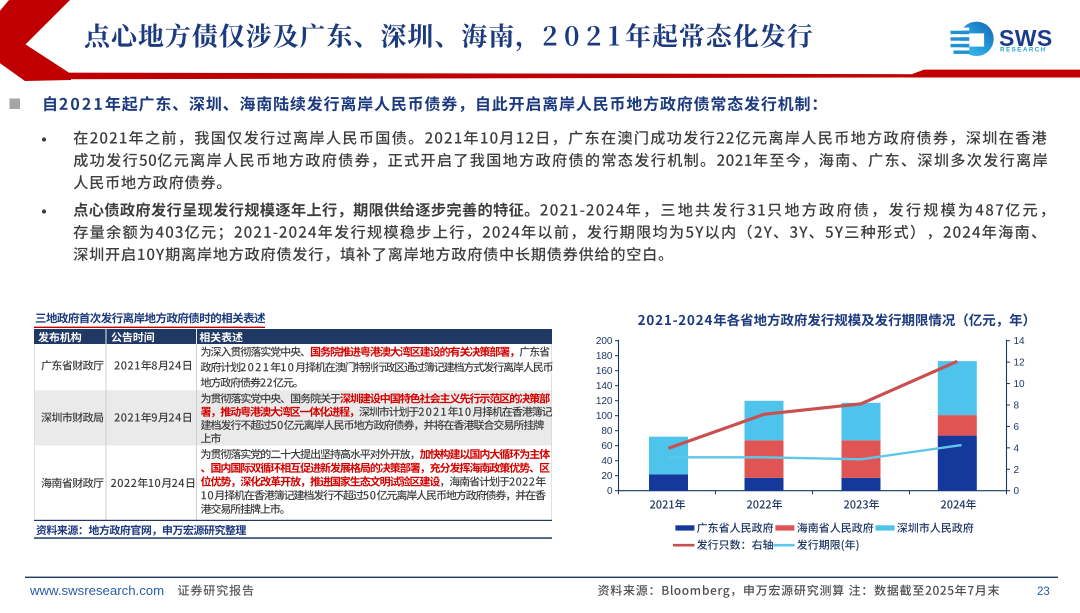 This screenshot has width=1080, height=613. What do you see at coordinates (1017, 405) in the screenshot?
I see `svg-text: 8` at bounding box center [1017, 405].